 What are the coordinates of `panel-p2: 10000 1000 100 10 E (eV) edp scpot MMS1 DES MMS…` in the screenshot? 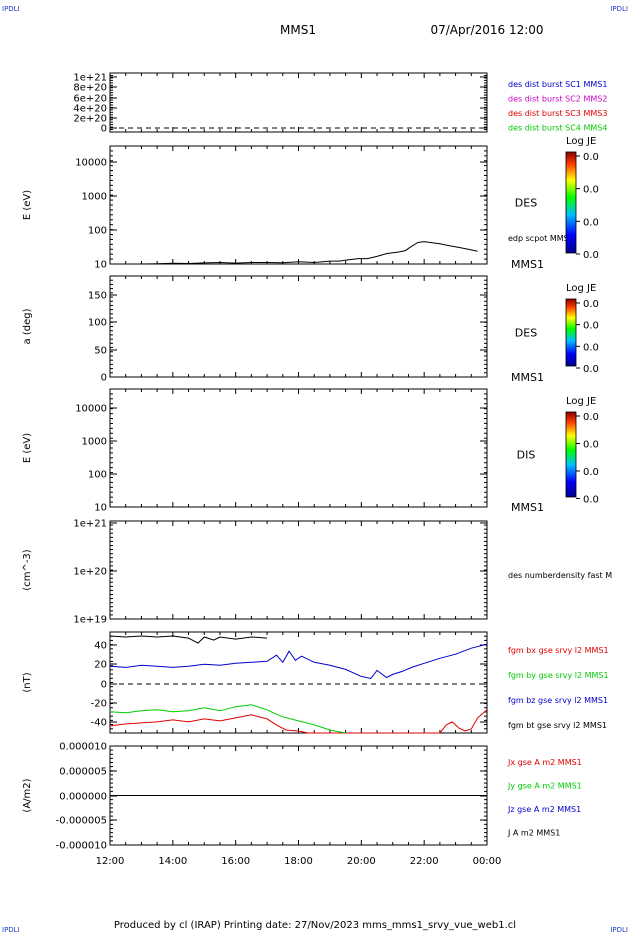 It's located at (310, 203).